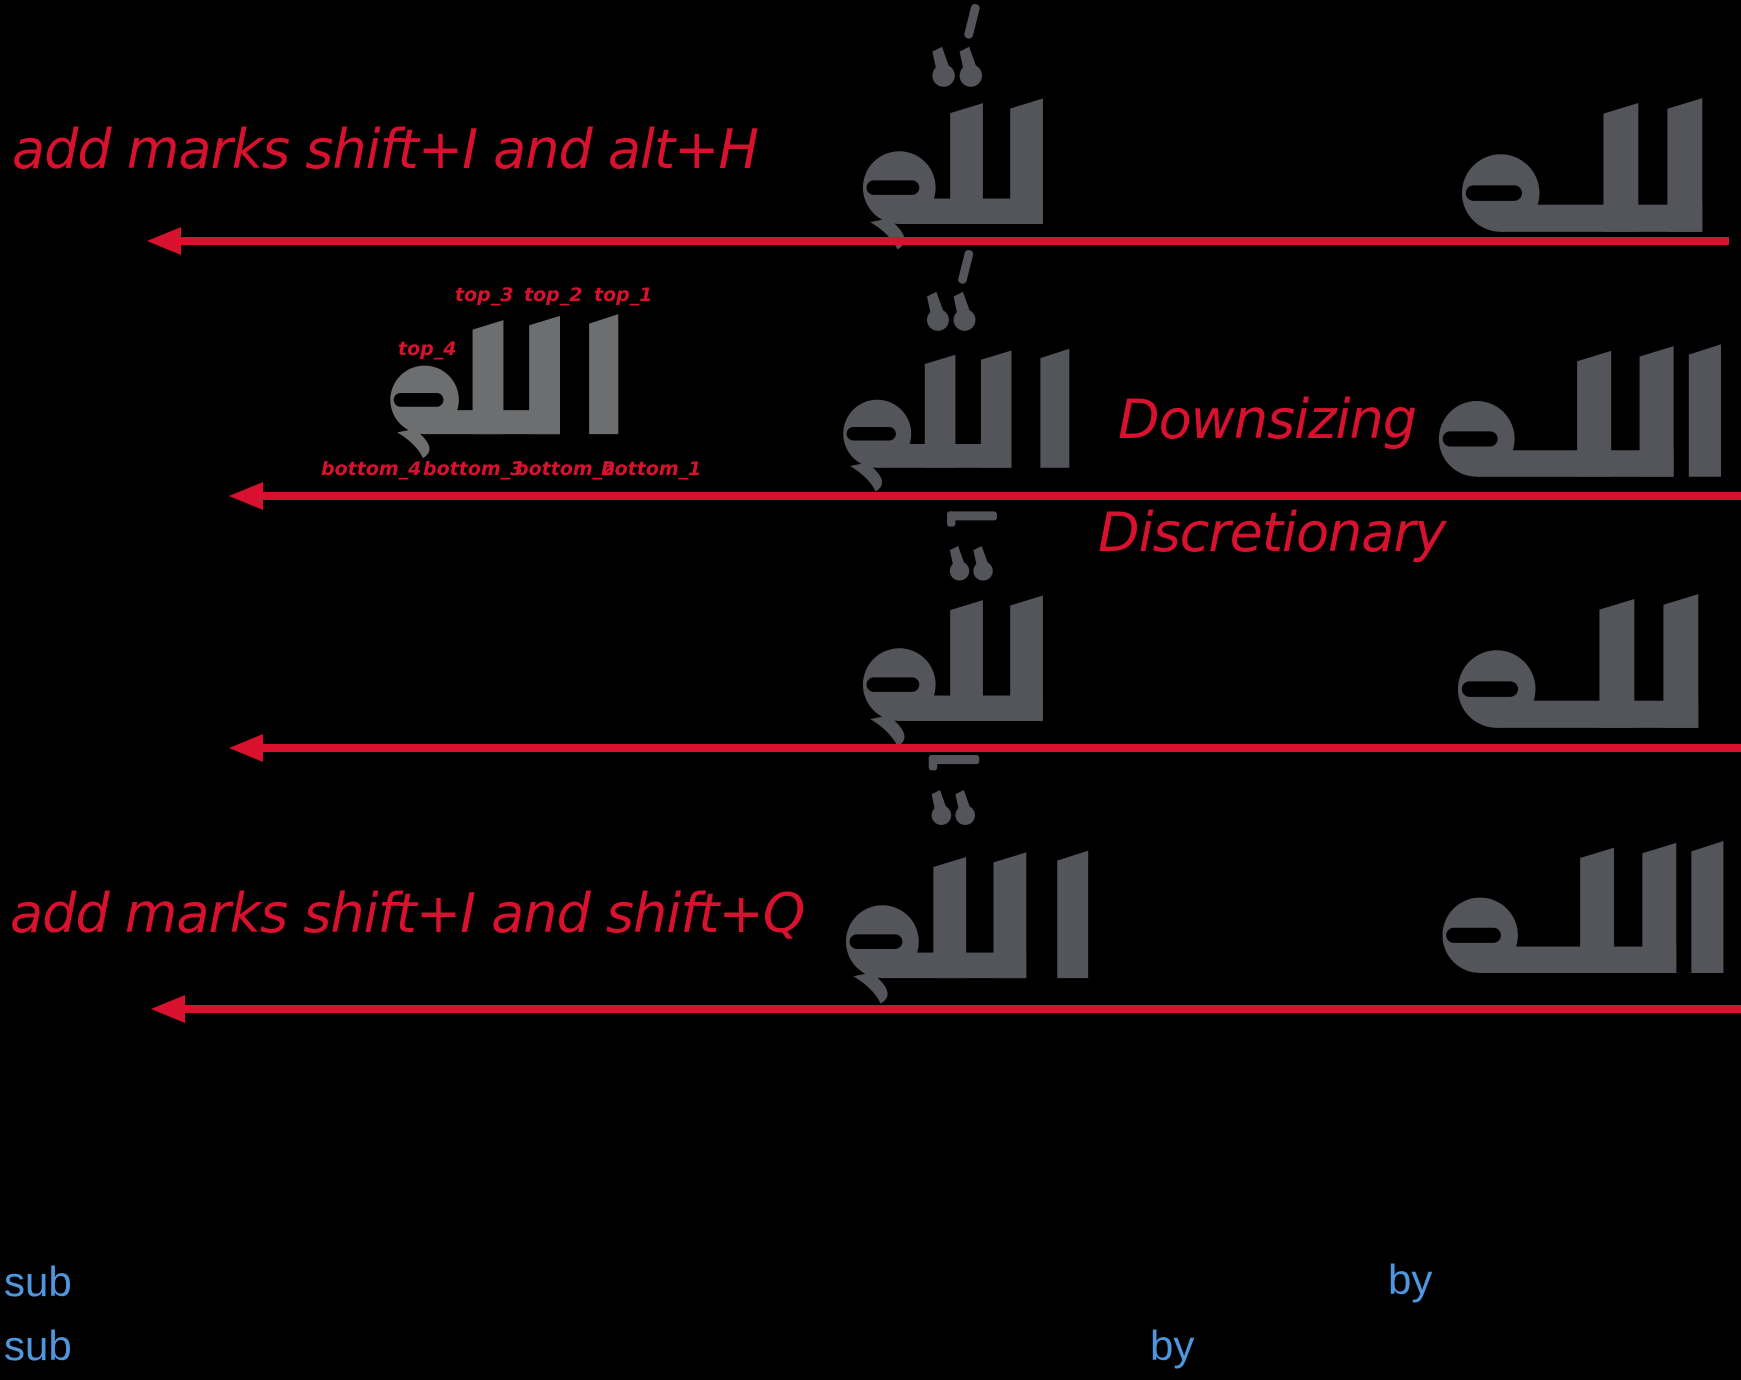 This screenshot has width=1741, height=1380. What do you see at coordinates (565, 469) in the screenshot?
I see `anchor-label-bottom-2: bottom_2` at bounding box center [565, 469].